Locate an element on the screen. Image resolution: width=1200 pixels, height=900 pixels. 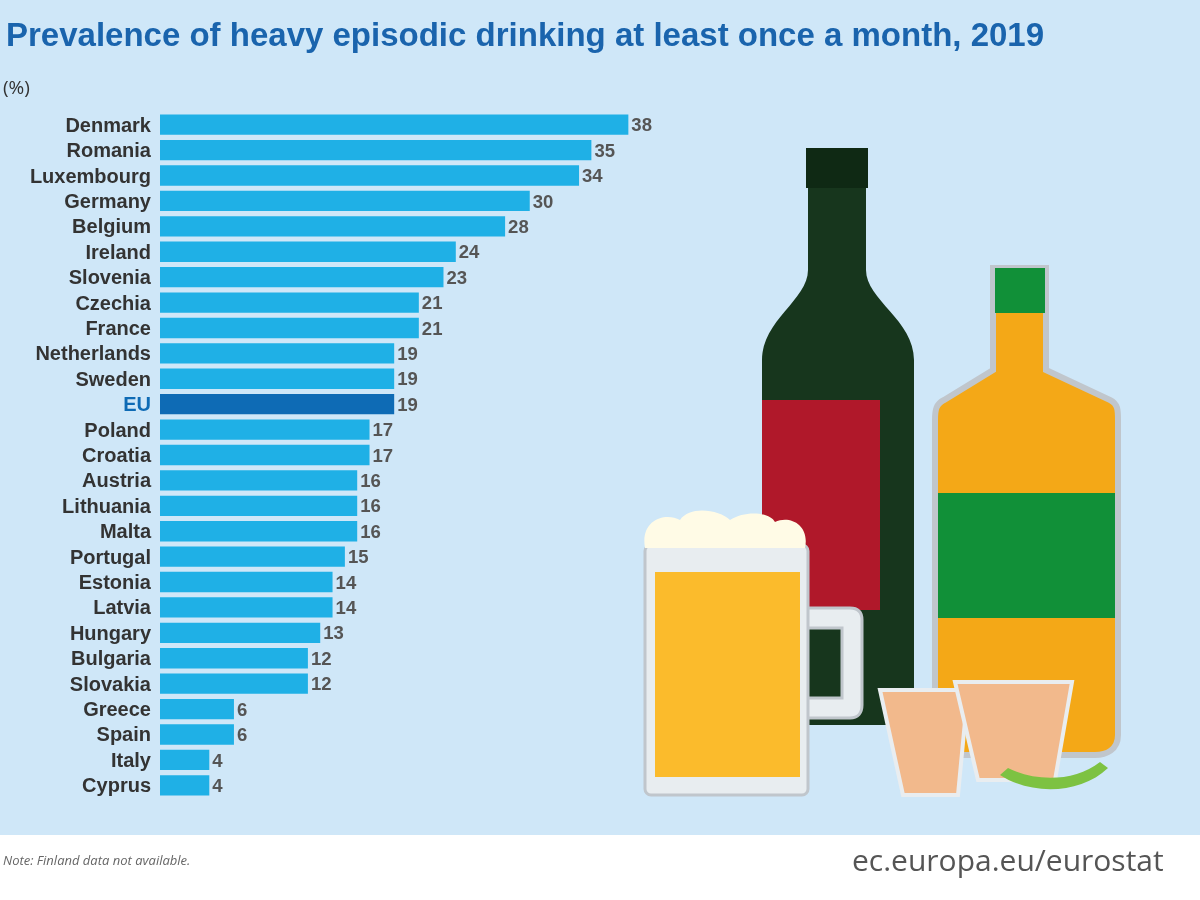
y-tick-label: Croatia is located at coordinates (117, 455).